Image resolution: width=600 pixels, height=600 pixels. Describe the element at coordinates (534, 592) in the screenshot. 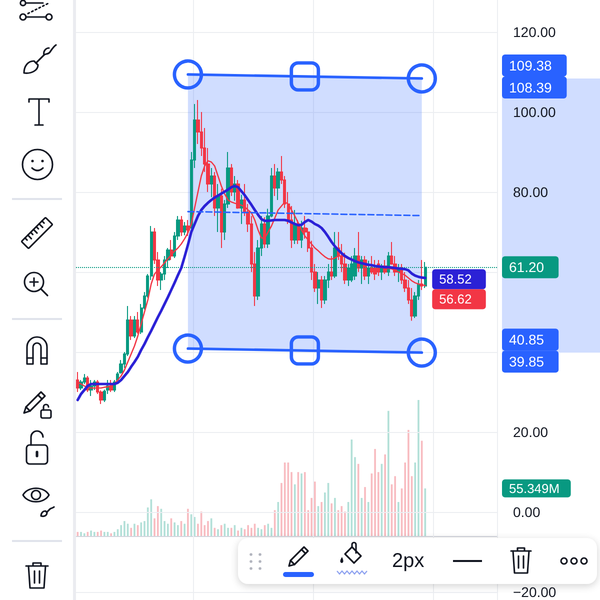

I see `y-tick-label: −20.00` at that location.